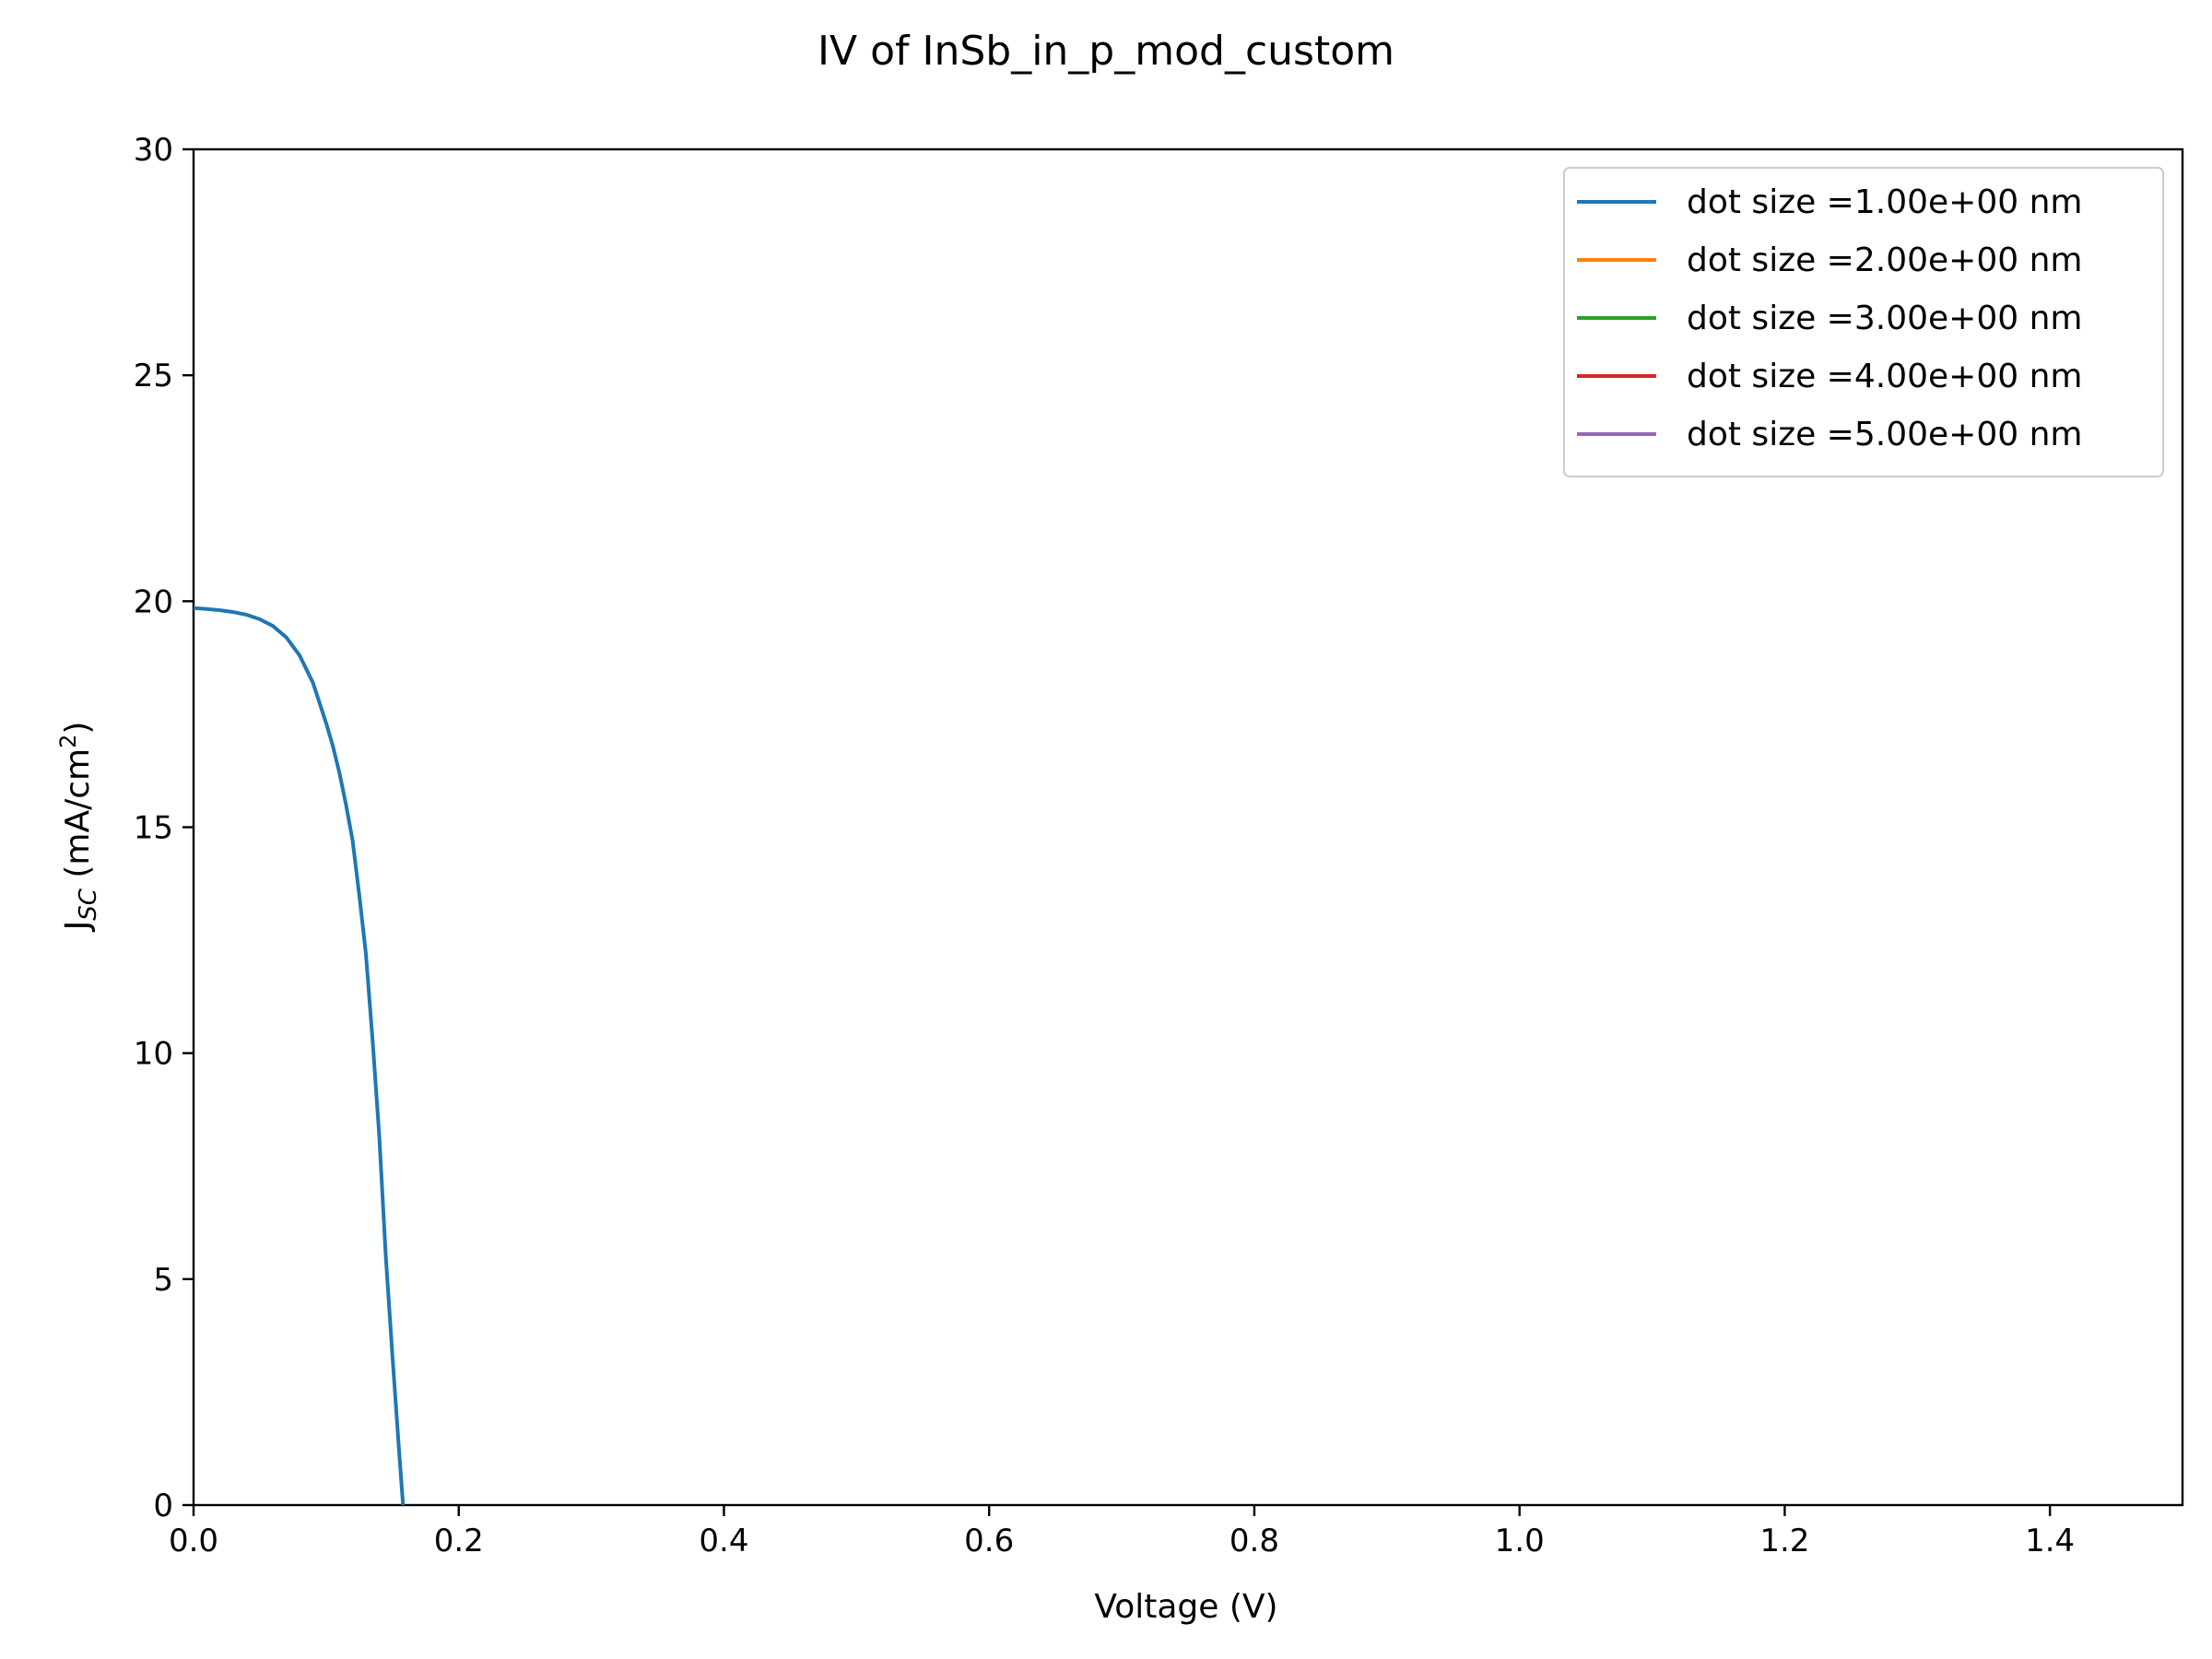 The image size is (2212, 1659). I want to click on x-tick-label: 0.2, so click(459, 1541).